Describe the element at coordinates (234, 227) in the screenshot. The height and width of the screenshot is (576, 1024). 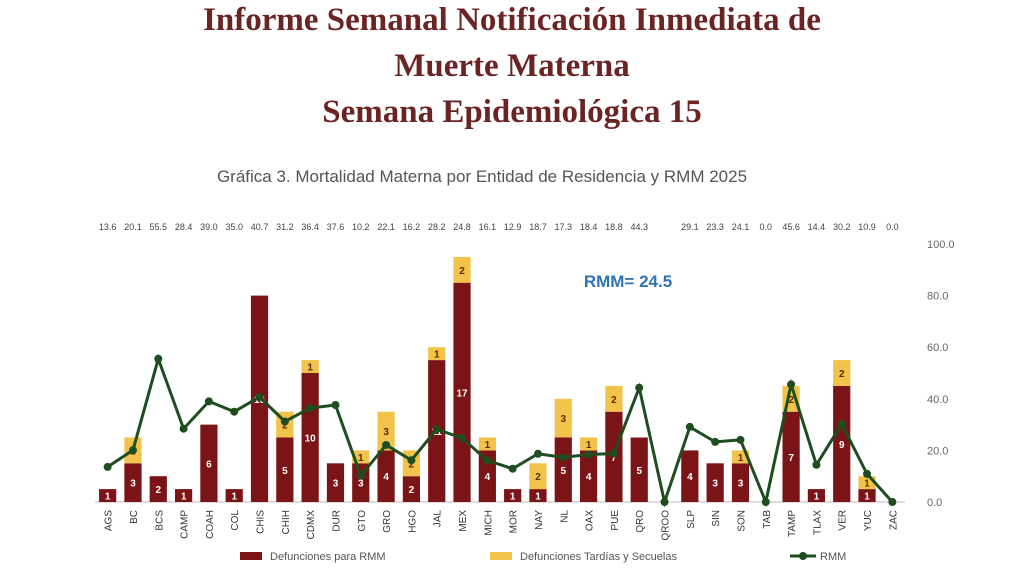
I see `rmm-label: 35.0` at that location.